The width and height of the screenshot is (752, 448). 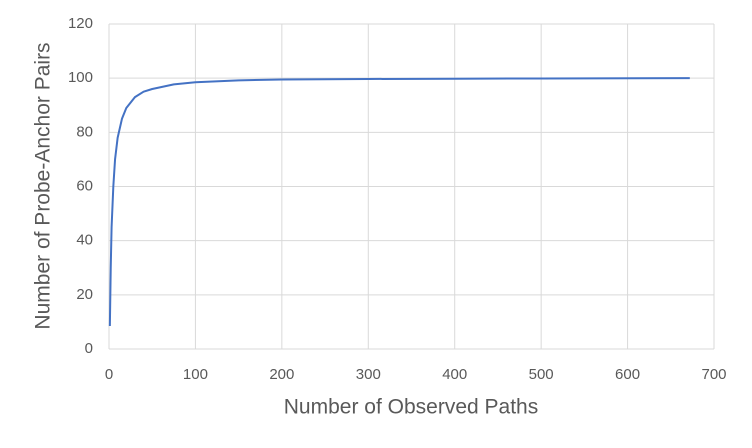 What do you see at coordinates (109, 374) in the screenshot?
I see `x-tick-label: 0` at bounding box center [109, 374].